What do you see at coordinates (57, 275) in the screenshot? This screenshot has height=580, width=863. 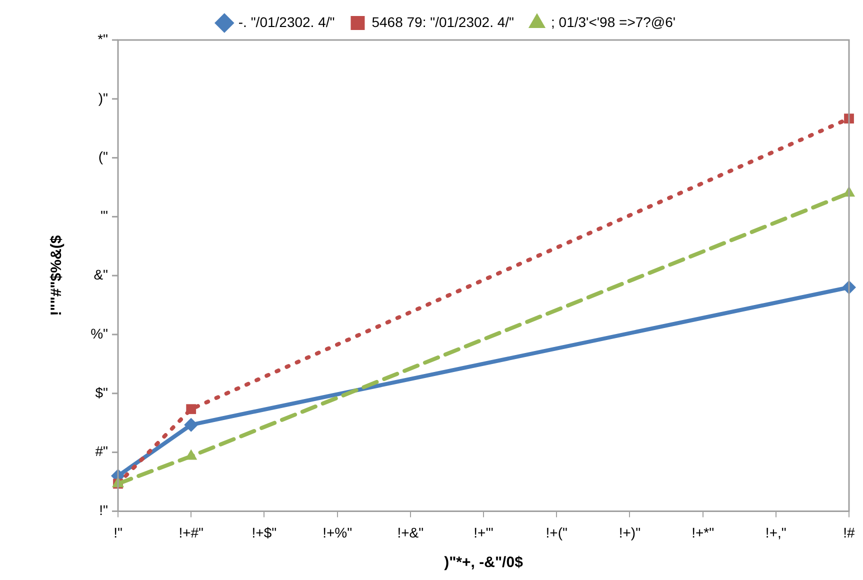 I see `y-axis-title: !""#"$%&($` at bounding box center [57, 275].